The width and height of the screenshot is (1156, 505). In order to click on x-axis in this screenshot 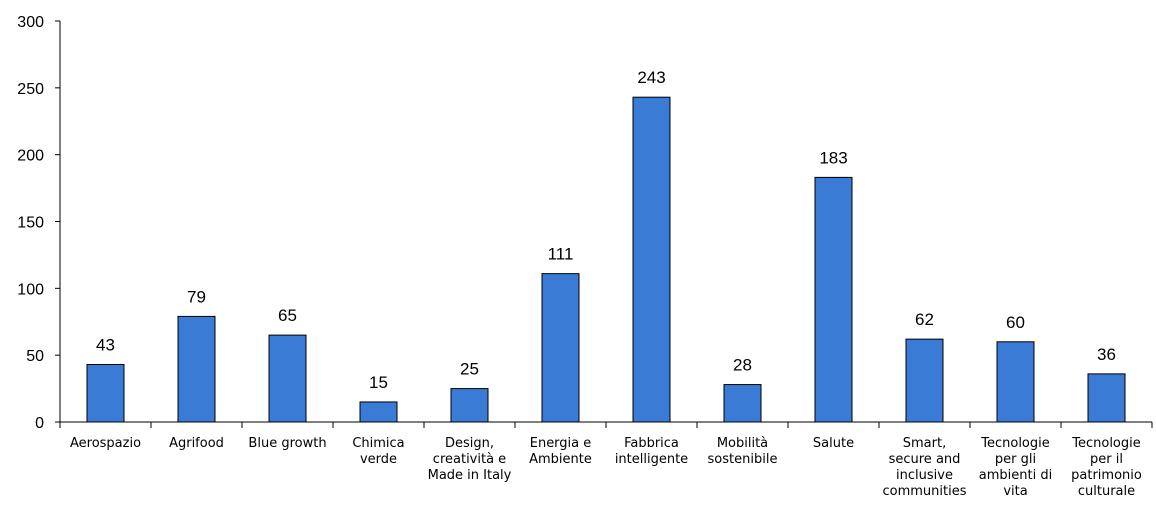, I will do `click(606, 424)`.